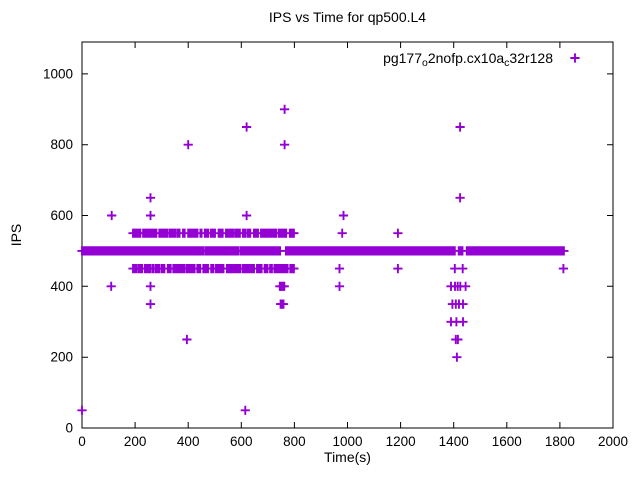 This screenshot has height=480, width=640. I want to click on x-tick-label: 2000, so click(613, 441).